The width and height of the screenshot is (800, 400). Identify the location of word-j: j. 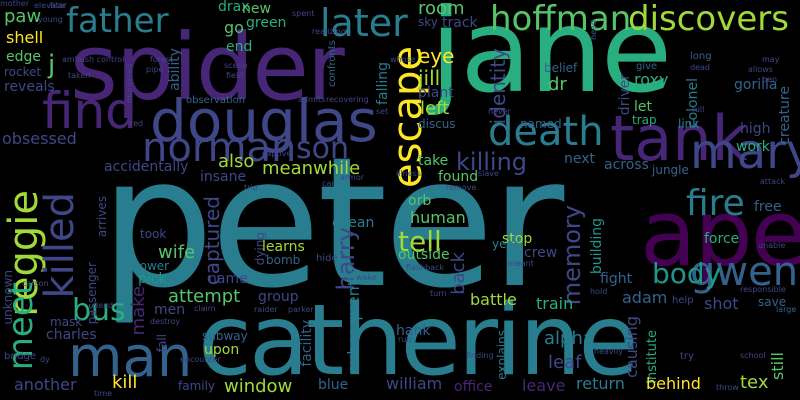
(52, 65).